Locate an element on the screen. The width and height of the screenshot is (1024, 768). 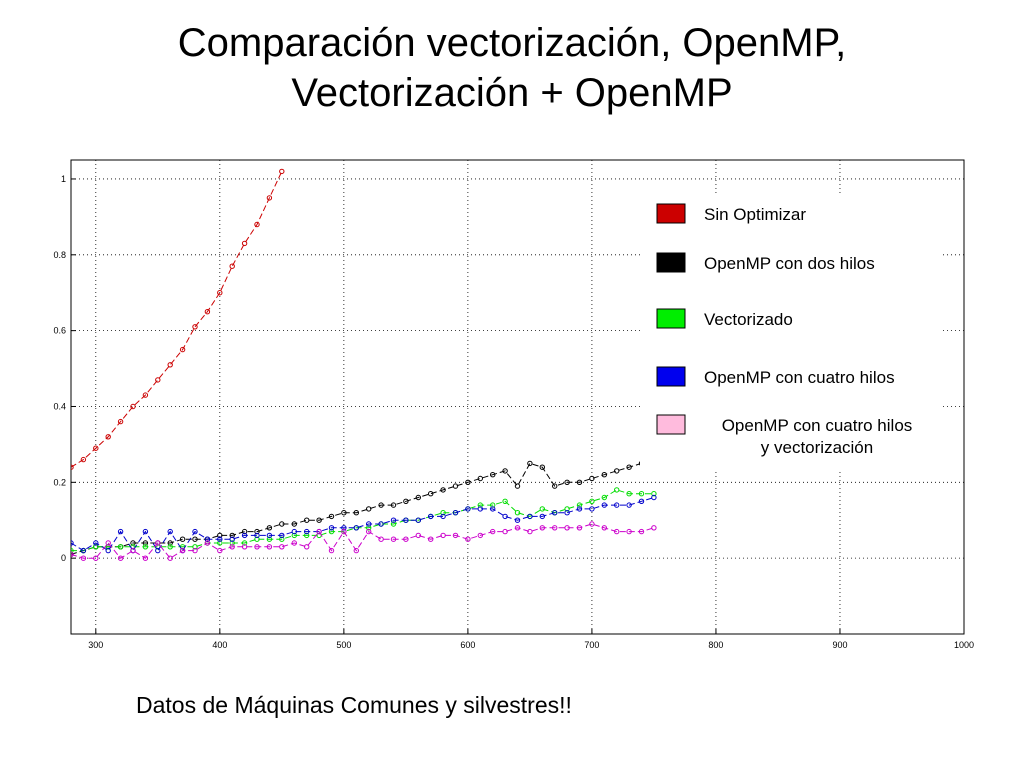
x-tick-label: 600 is located at coordinates (467, 645).